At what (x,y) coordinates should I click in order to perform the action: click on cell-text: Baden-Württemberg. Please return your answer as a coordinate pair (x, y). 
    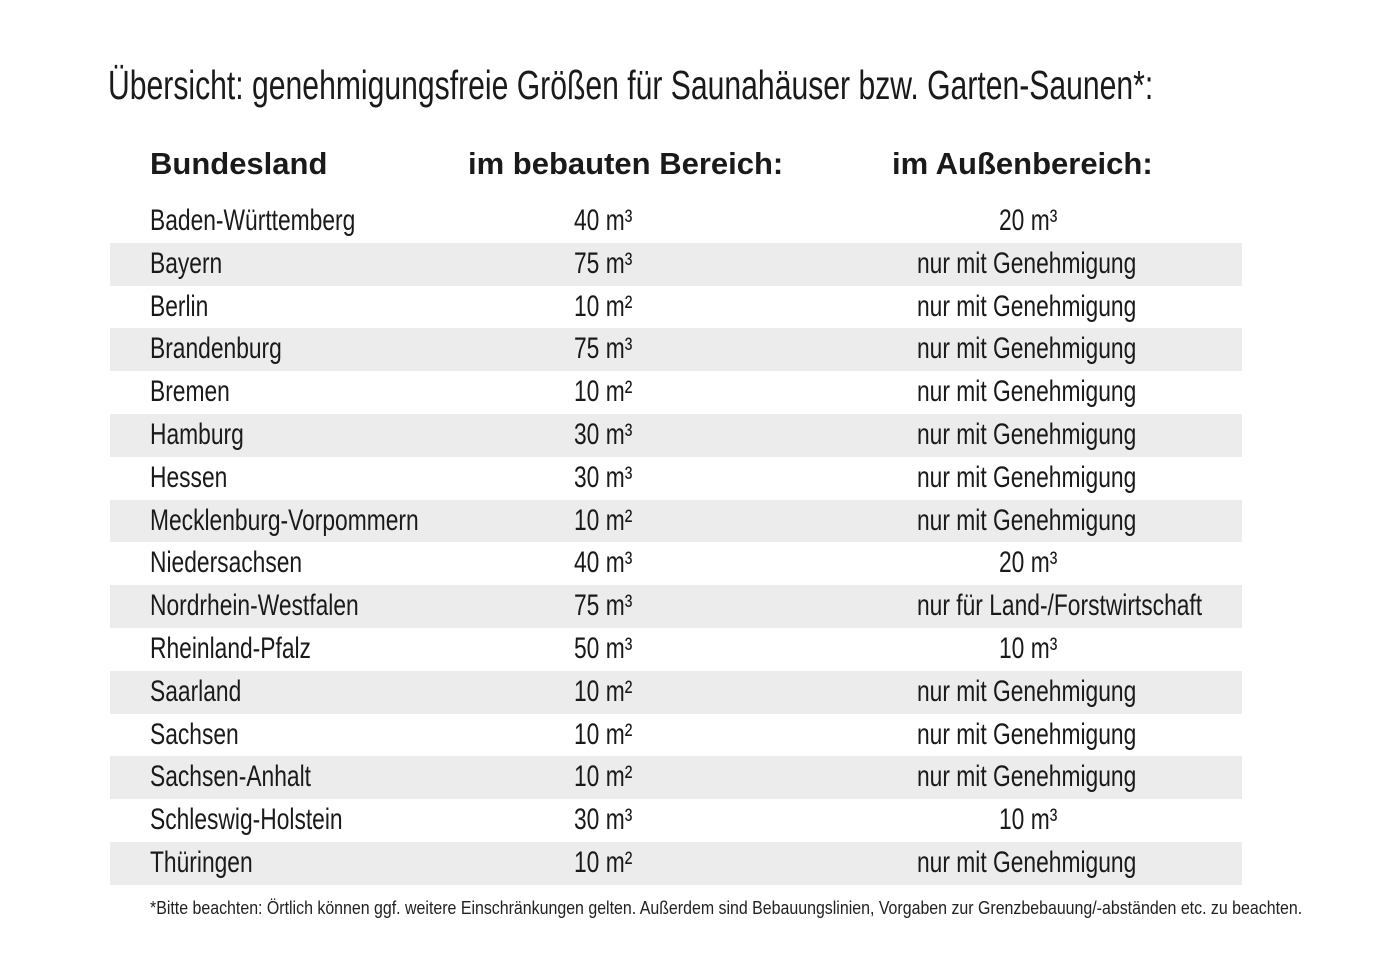
    Looking at the image, I should click on (253, 220).